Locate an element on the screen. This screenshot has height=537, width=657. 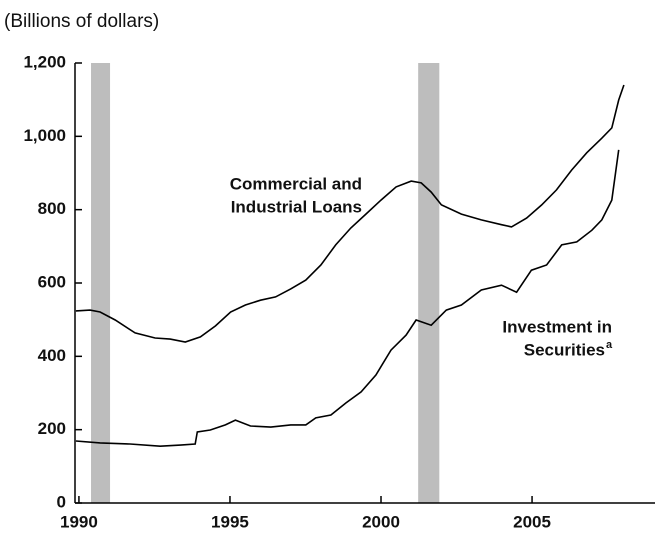
x-tick-label: 2000 is located at coordinates (381, 521).